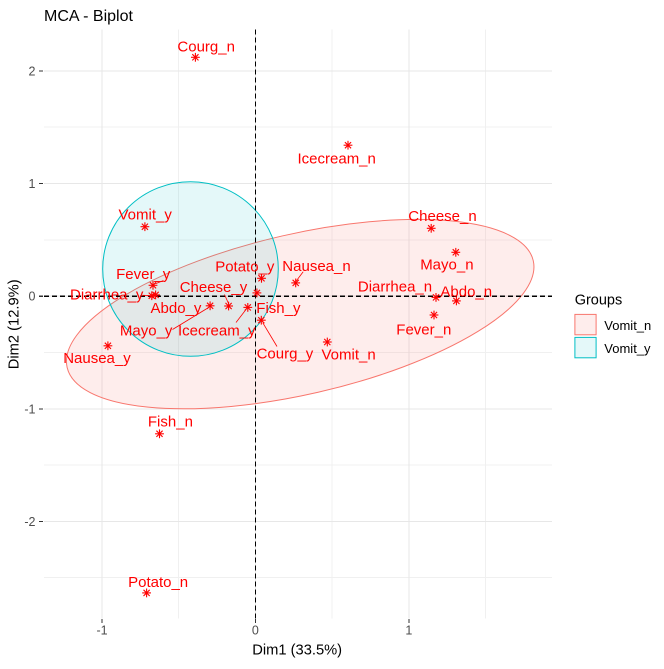 The height and width of the screenshot is (669, 664). What do you see at coordinates (278, 308) in the screenshot?
I see `svg-text: Fish_y` at bounding box center [278, 308].